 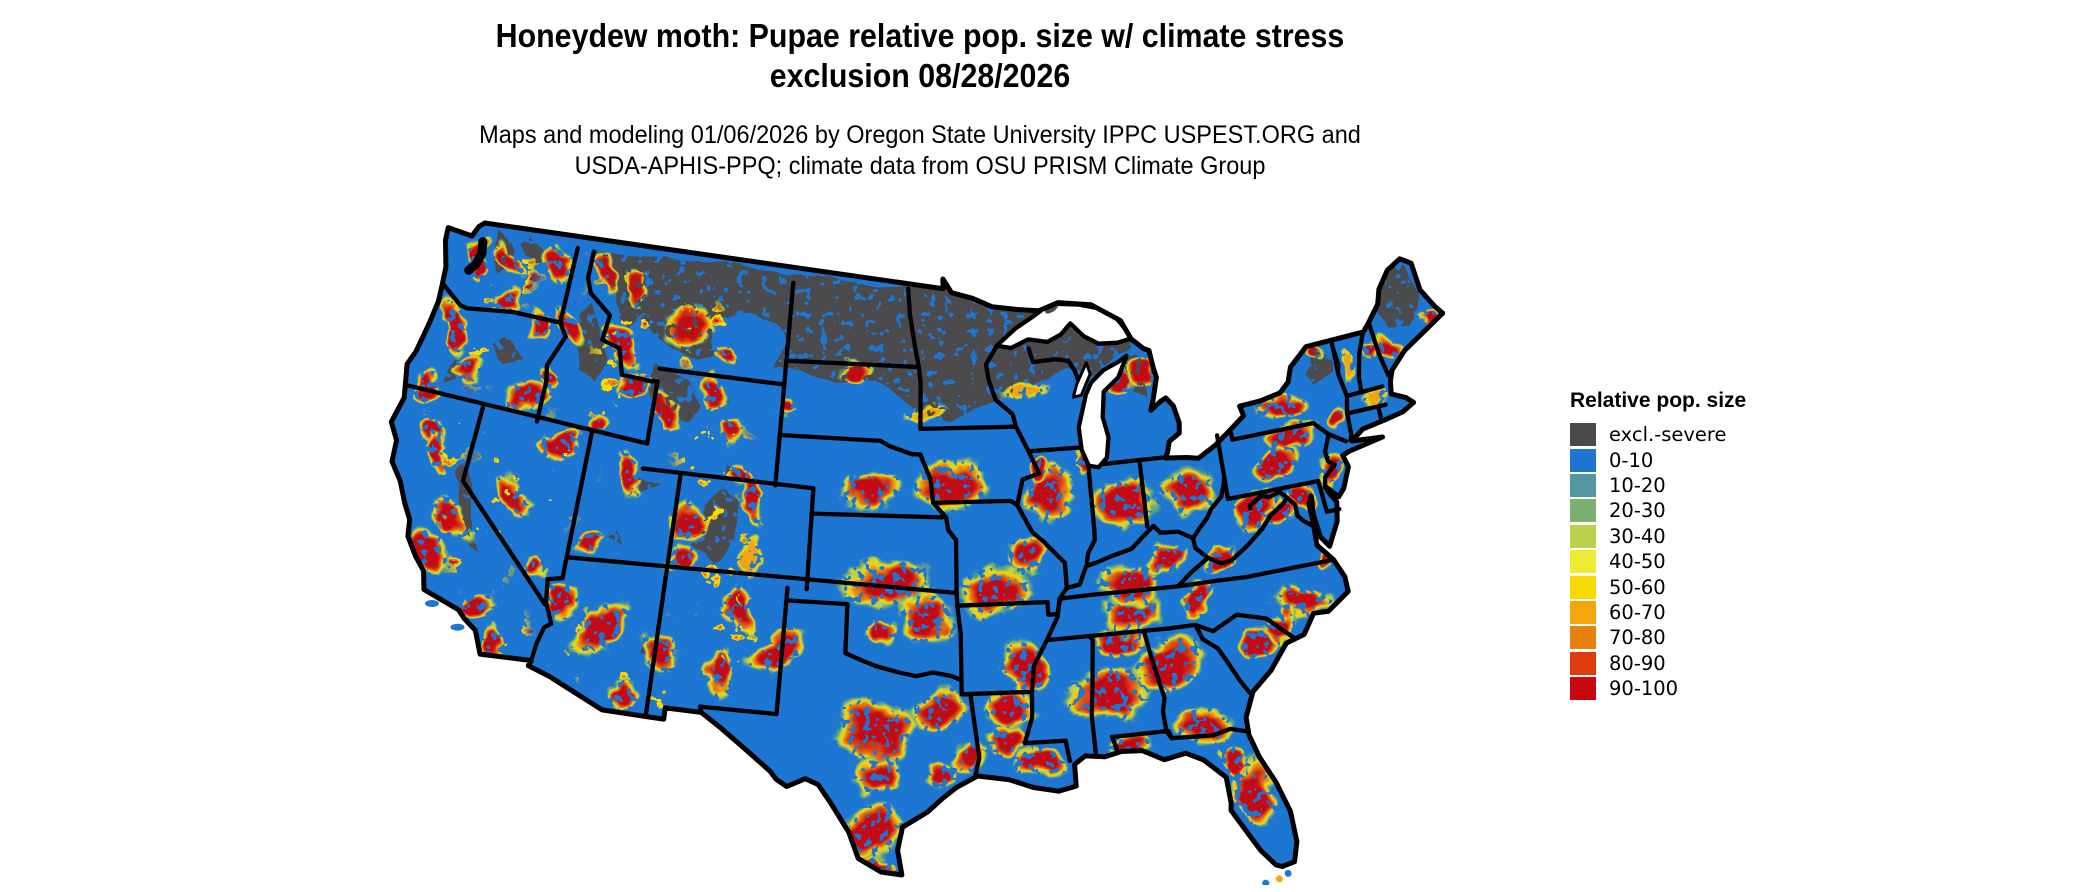 I want to click on lake-michigan, so click(x=1102, y=411).